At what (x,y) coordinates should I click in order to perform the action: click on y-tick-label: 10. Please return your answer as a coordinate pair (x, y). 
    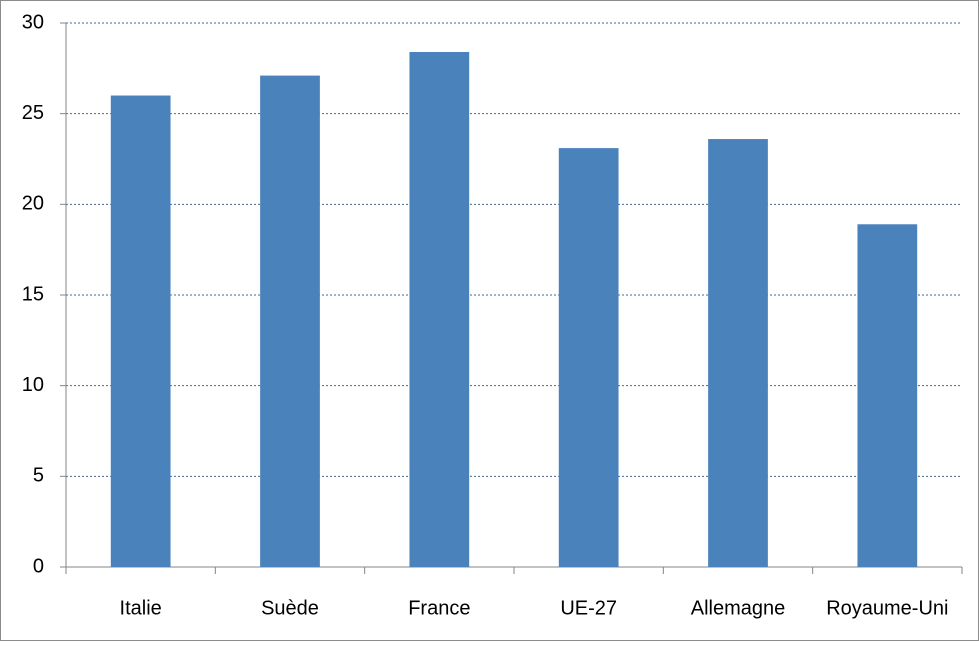
    Looking at the image, I should click on (33, 385).